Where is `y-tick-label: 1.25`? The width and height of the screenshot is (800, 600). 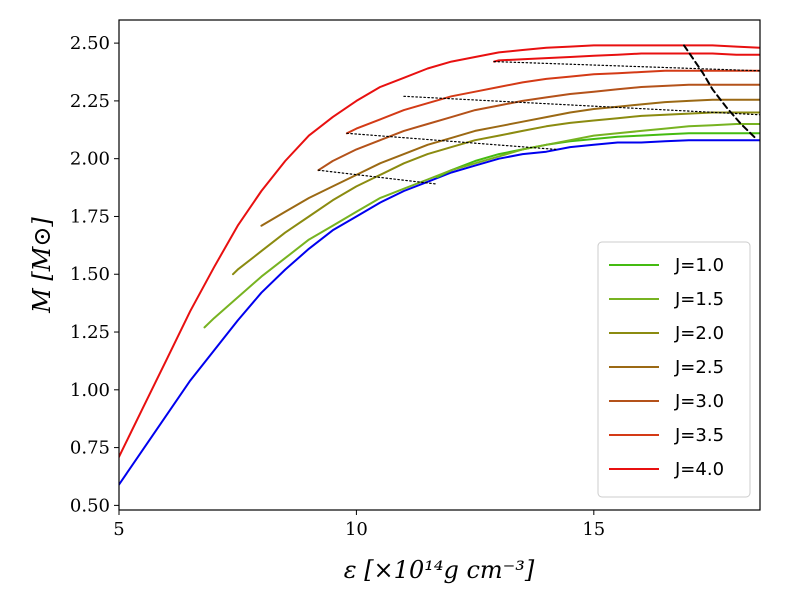 y-tick-label: 1.25 is located at coordinates (90, 332).